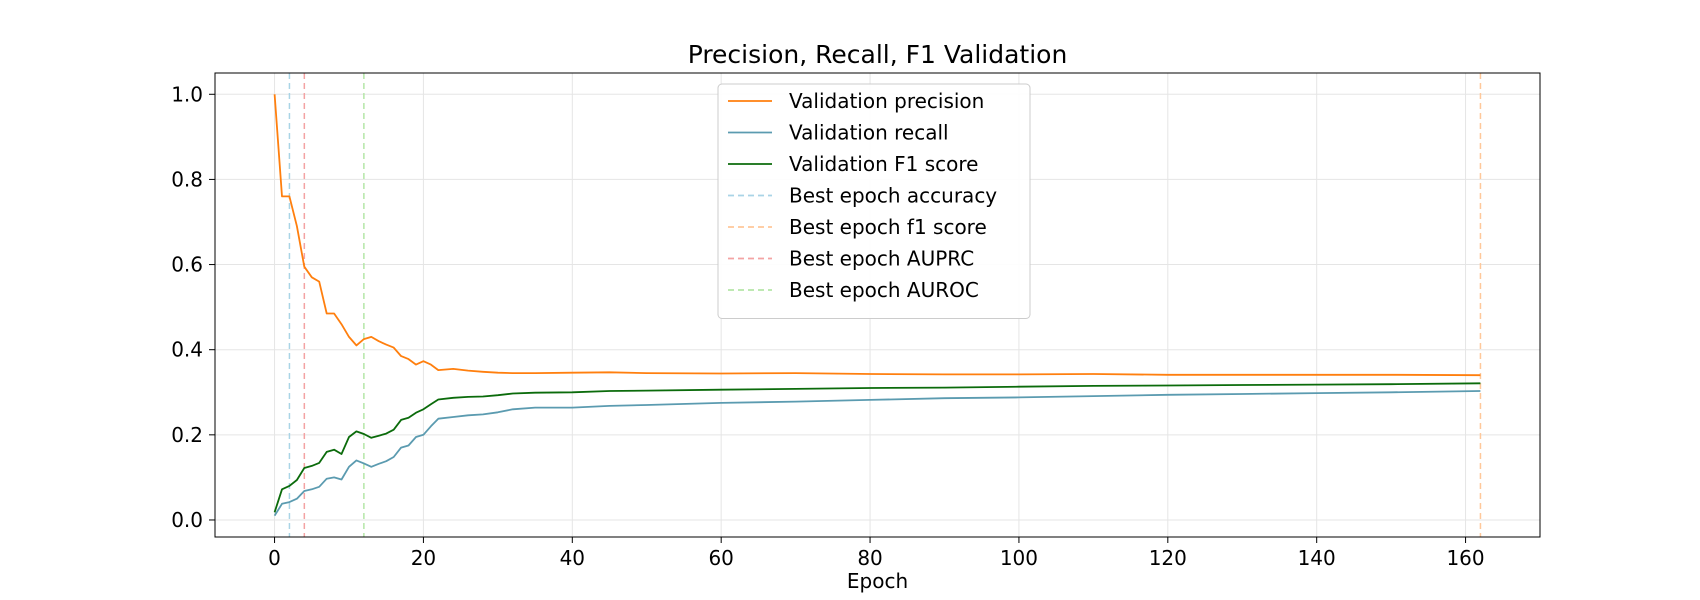 The width and height of the screenshot is (1700, 600). What do you see at coordinates (572, 558) in the screenshot?
I see `x-tick-label: 40` at bounding box center [572, 558].